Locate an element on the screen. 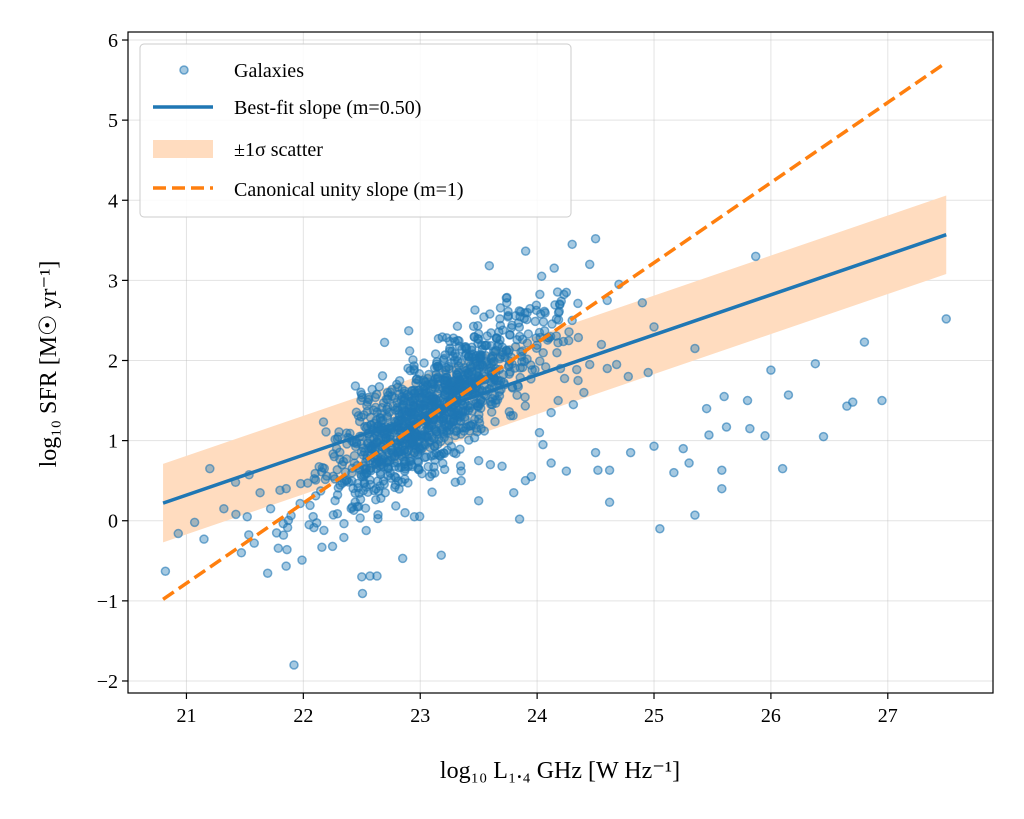  y-tick-label: 0 is located at coordinates (113, 522).